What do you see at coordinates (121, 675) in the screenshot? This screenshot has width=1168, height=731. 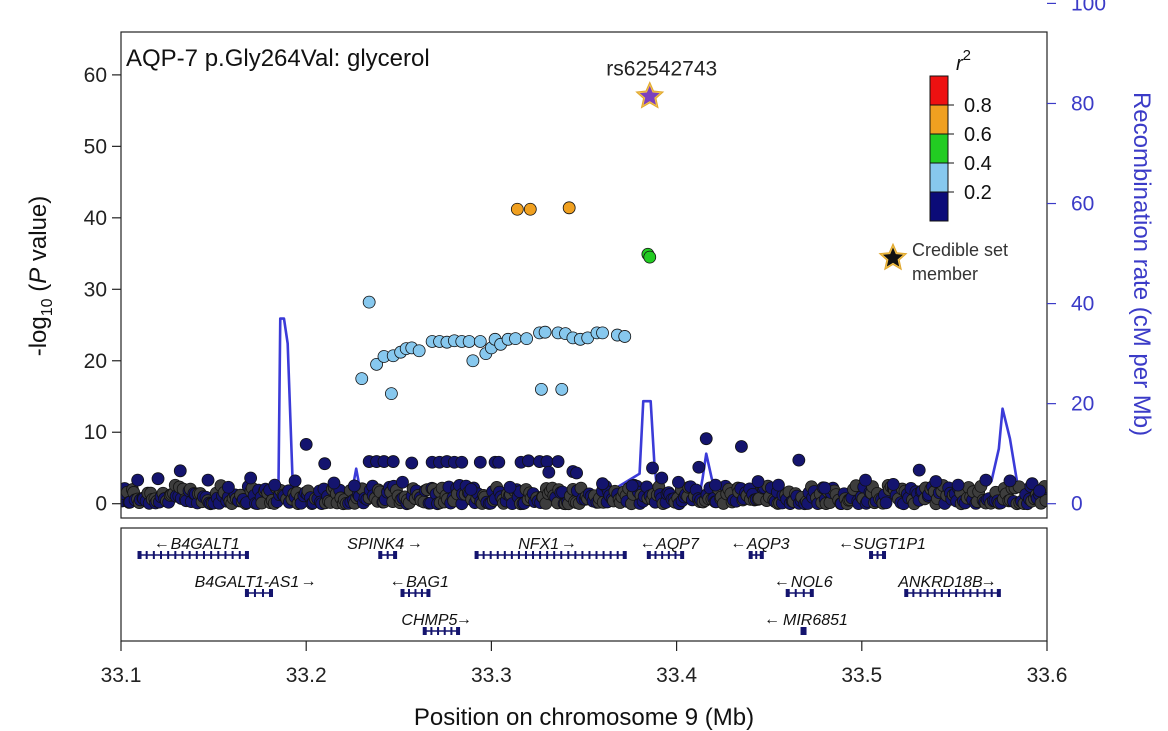 I see `x-tick-label: 33.1` at bounding box center [121, 675].